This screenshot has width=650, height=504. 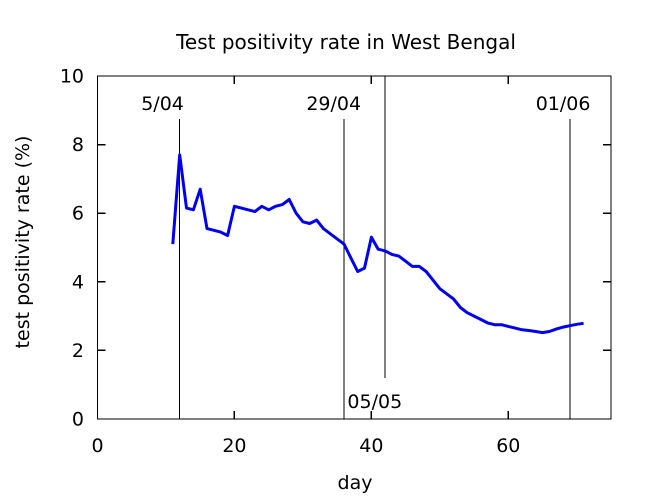 What do you see at coordinates (23, 242) in the screenshot?
I see `y-axis-label: test positivity rate (%)` at bounding box center [23, 242].